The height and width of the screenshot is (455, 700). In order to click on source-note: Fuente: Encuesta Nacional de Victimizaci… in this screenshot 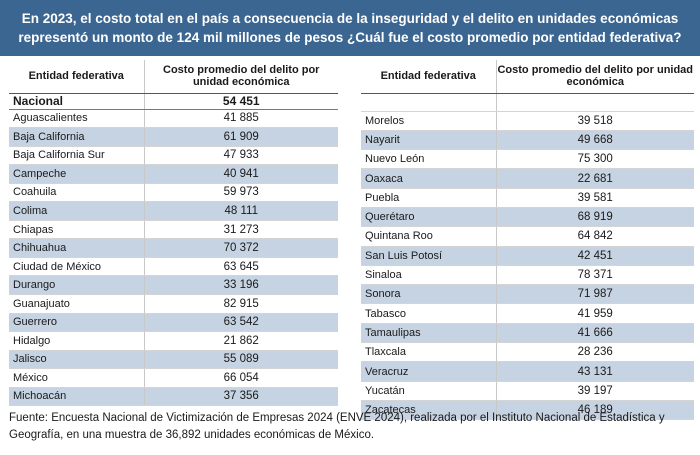, I will do `click(337, 426)`.